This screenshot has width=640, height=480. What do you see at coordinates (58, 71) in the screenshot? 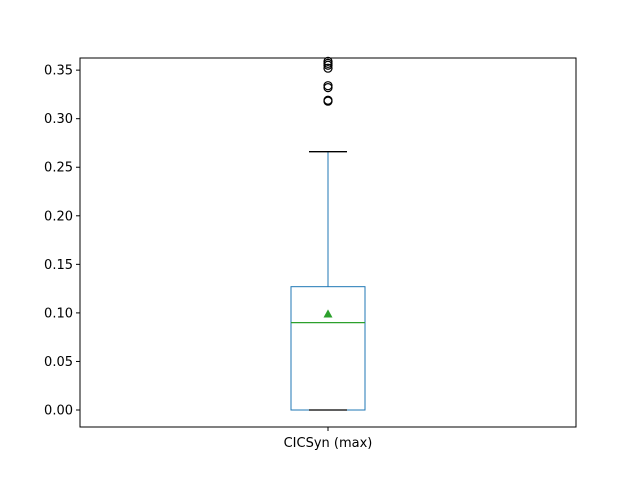
I see `y-tick-label: 0.35` at bounding box center [58, 71].